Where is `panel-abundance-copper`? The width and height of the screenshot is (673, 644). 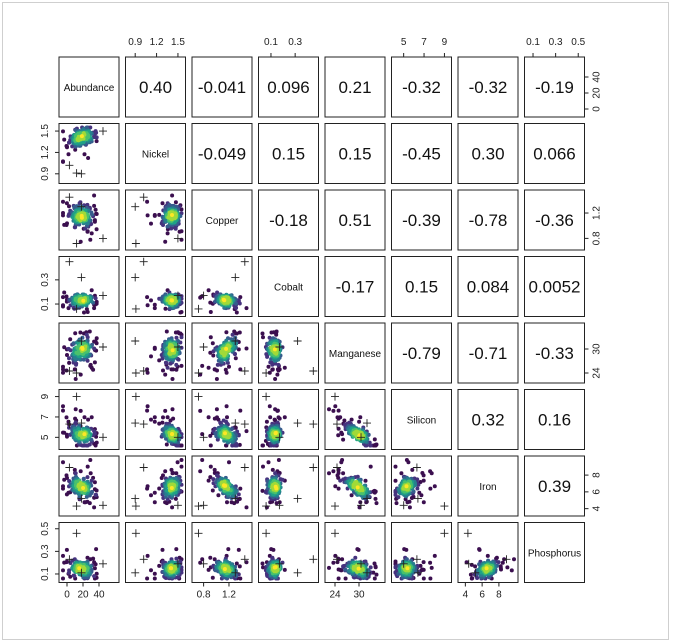 panel-abundance-copper is located at coordinates (222, 87).